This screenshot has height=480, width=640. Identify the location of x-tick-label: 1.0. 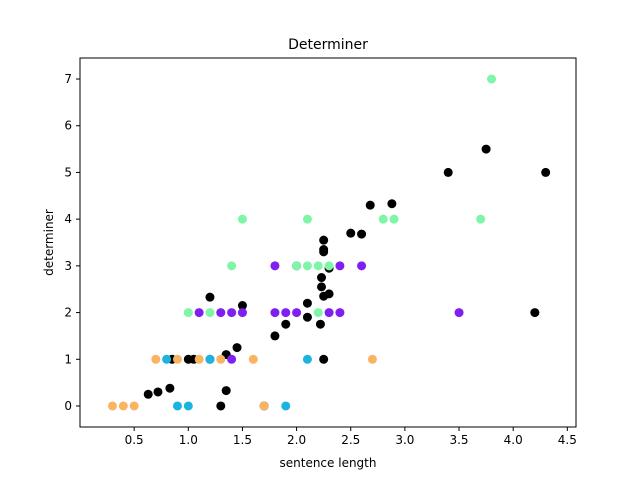
(188, 440).